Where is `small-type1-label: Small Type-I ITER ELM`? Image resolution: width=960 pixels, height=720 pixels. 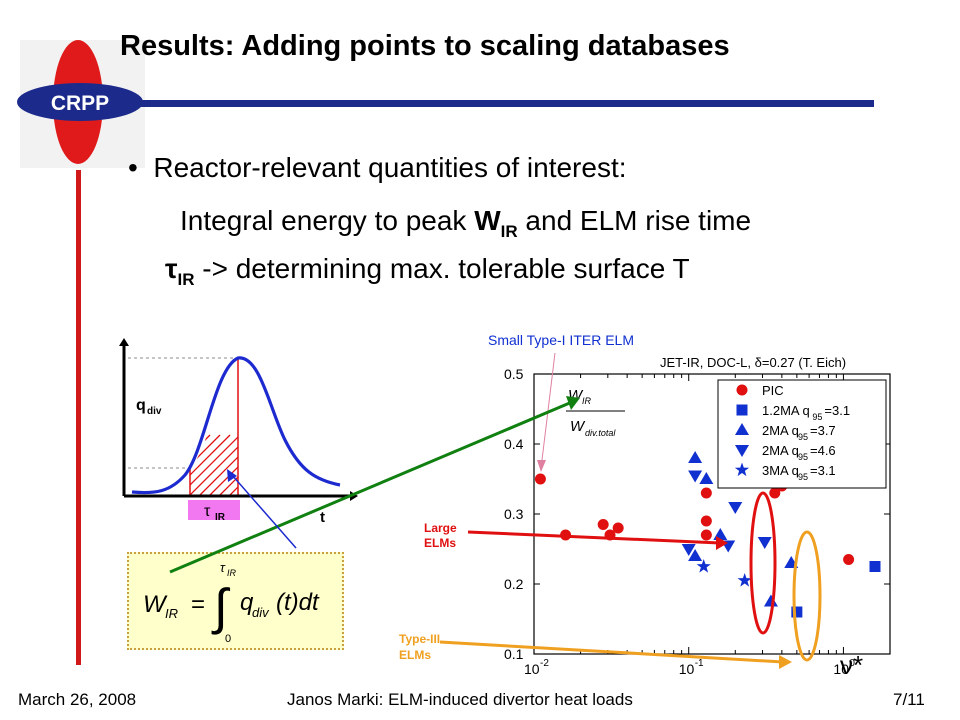 small-type1-label: Small Type-I ITER ELM is located at coordinates (561, 340).